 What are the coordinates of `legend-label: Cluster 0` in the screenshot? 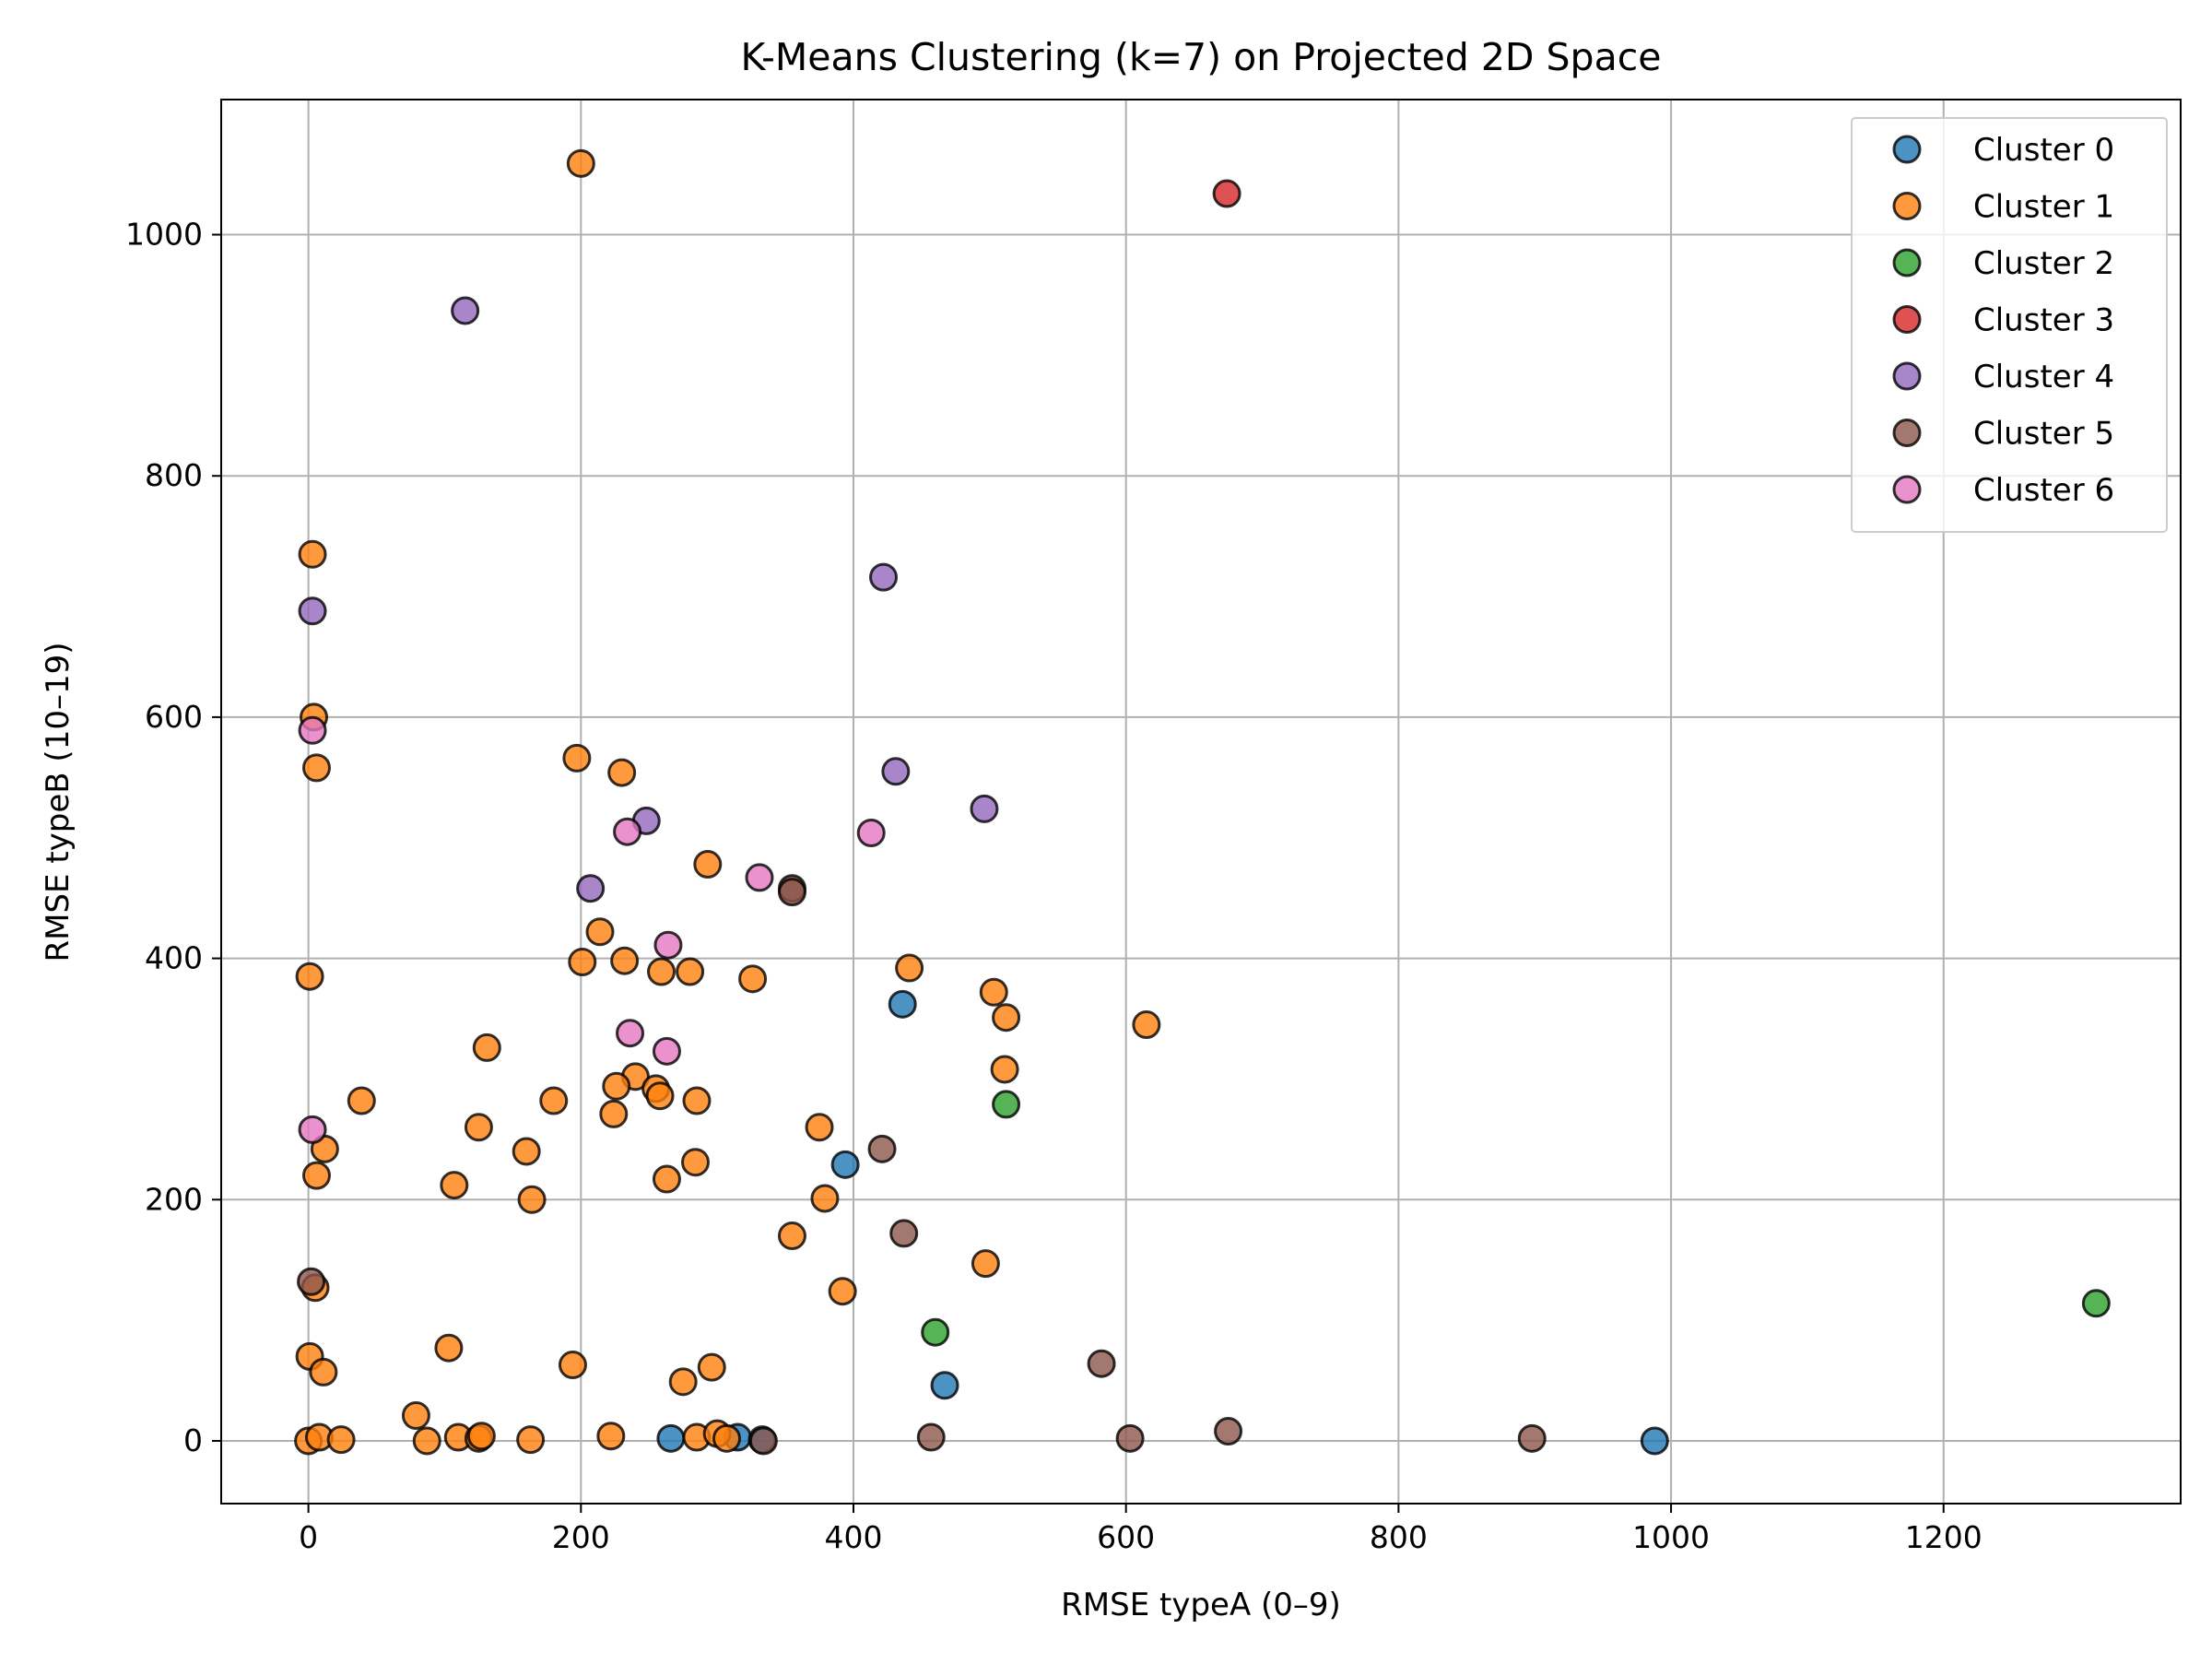 It's located at (2043, 150).